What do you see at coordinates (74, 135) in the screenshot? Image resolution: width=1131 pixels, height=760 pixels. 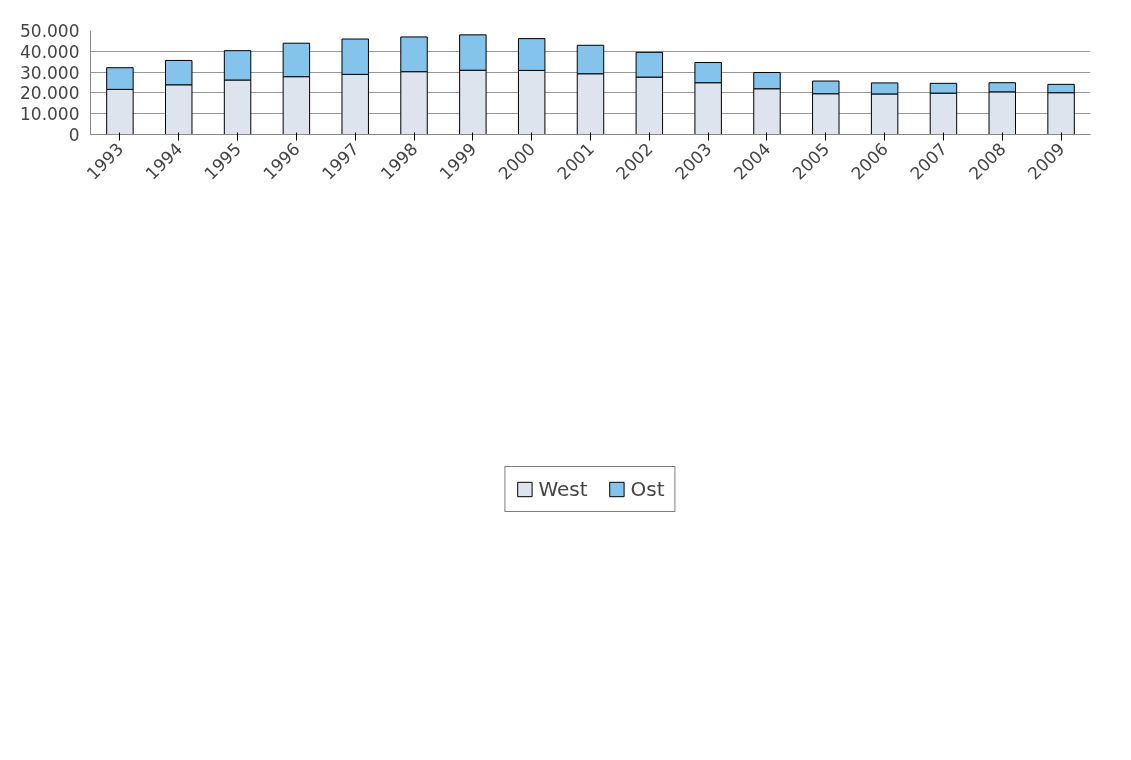 I see `y-tick-label: 0` at bounding box center [74, 135].